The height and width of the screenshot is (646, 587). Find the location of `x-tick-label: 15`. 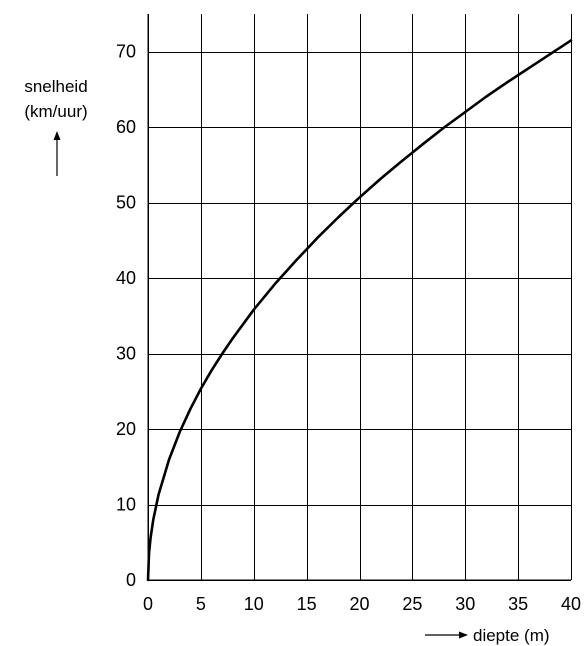

x-tick-label: 15 is located at coordinates (307, 604).